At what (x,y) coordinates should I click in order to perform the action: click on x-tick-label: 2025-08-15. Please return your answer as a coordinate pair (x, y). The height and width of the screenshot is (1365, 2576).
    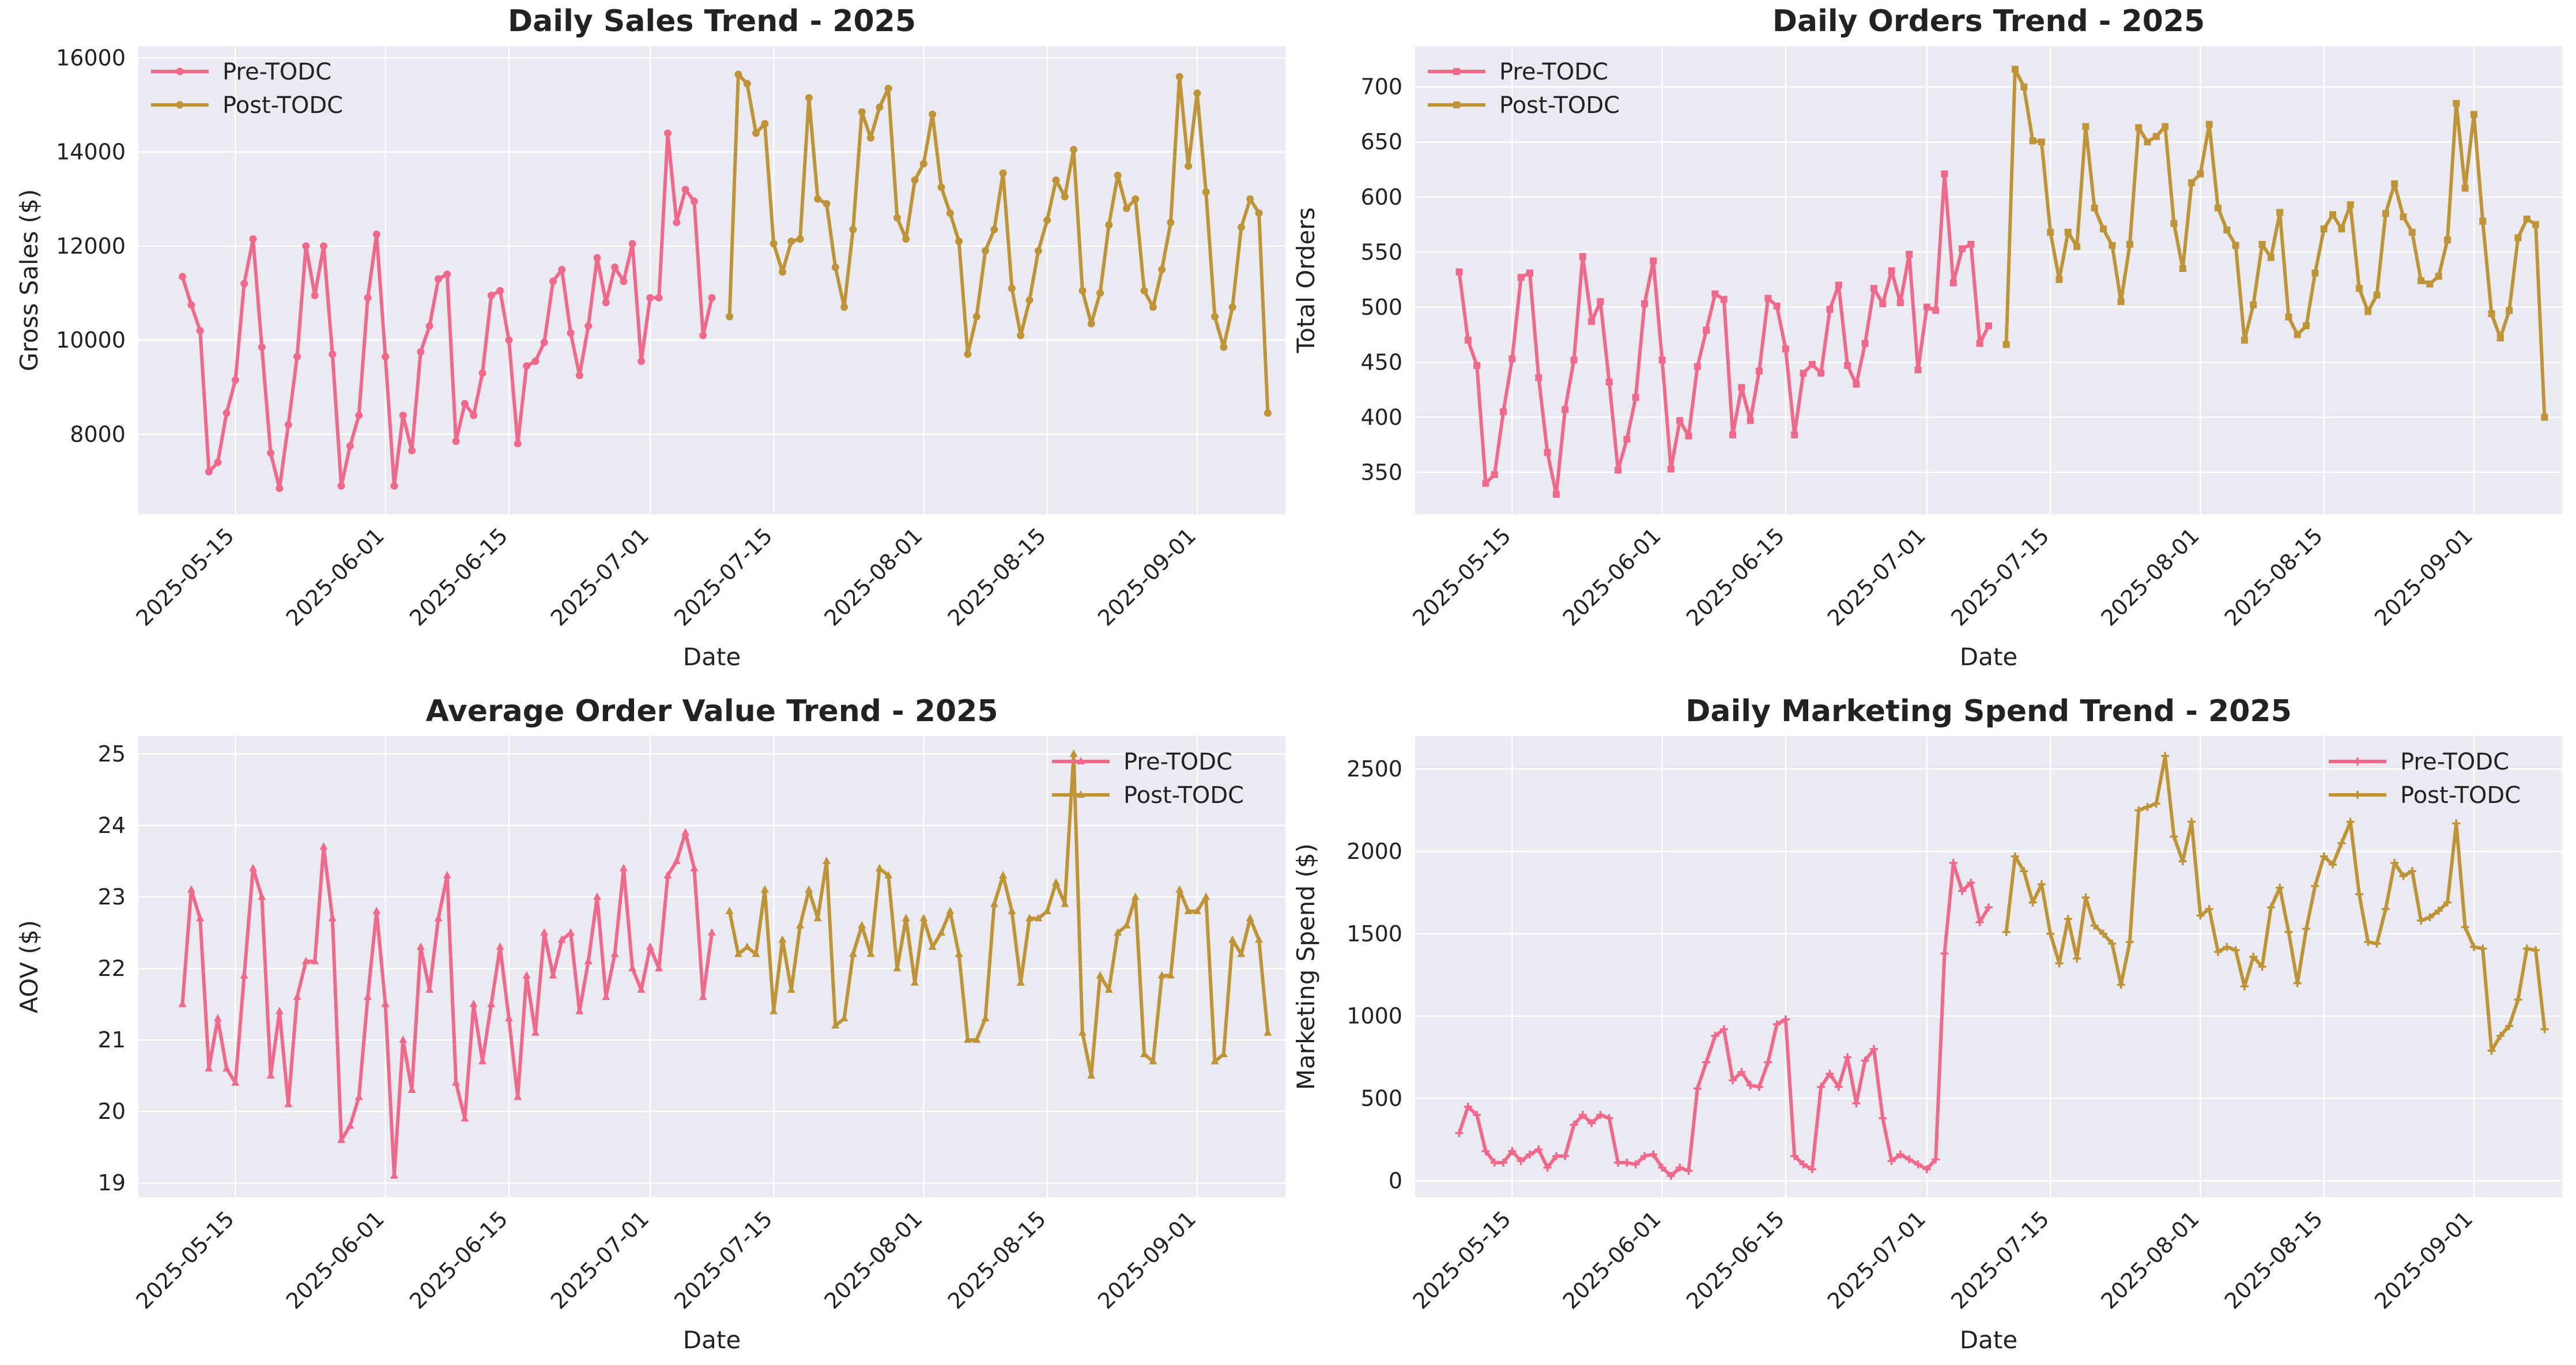
    Looking at the image, I should click on (997, 577).